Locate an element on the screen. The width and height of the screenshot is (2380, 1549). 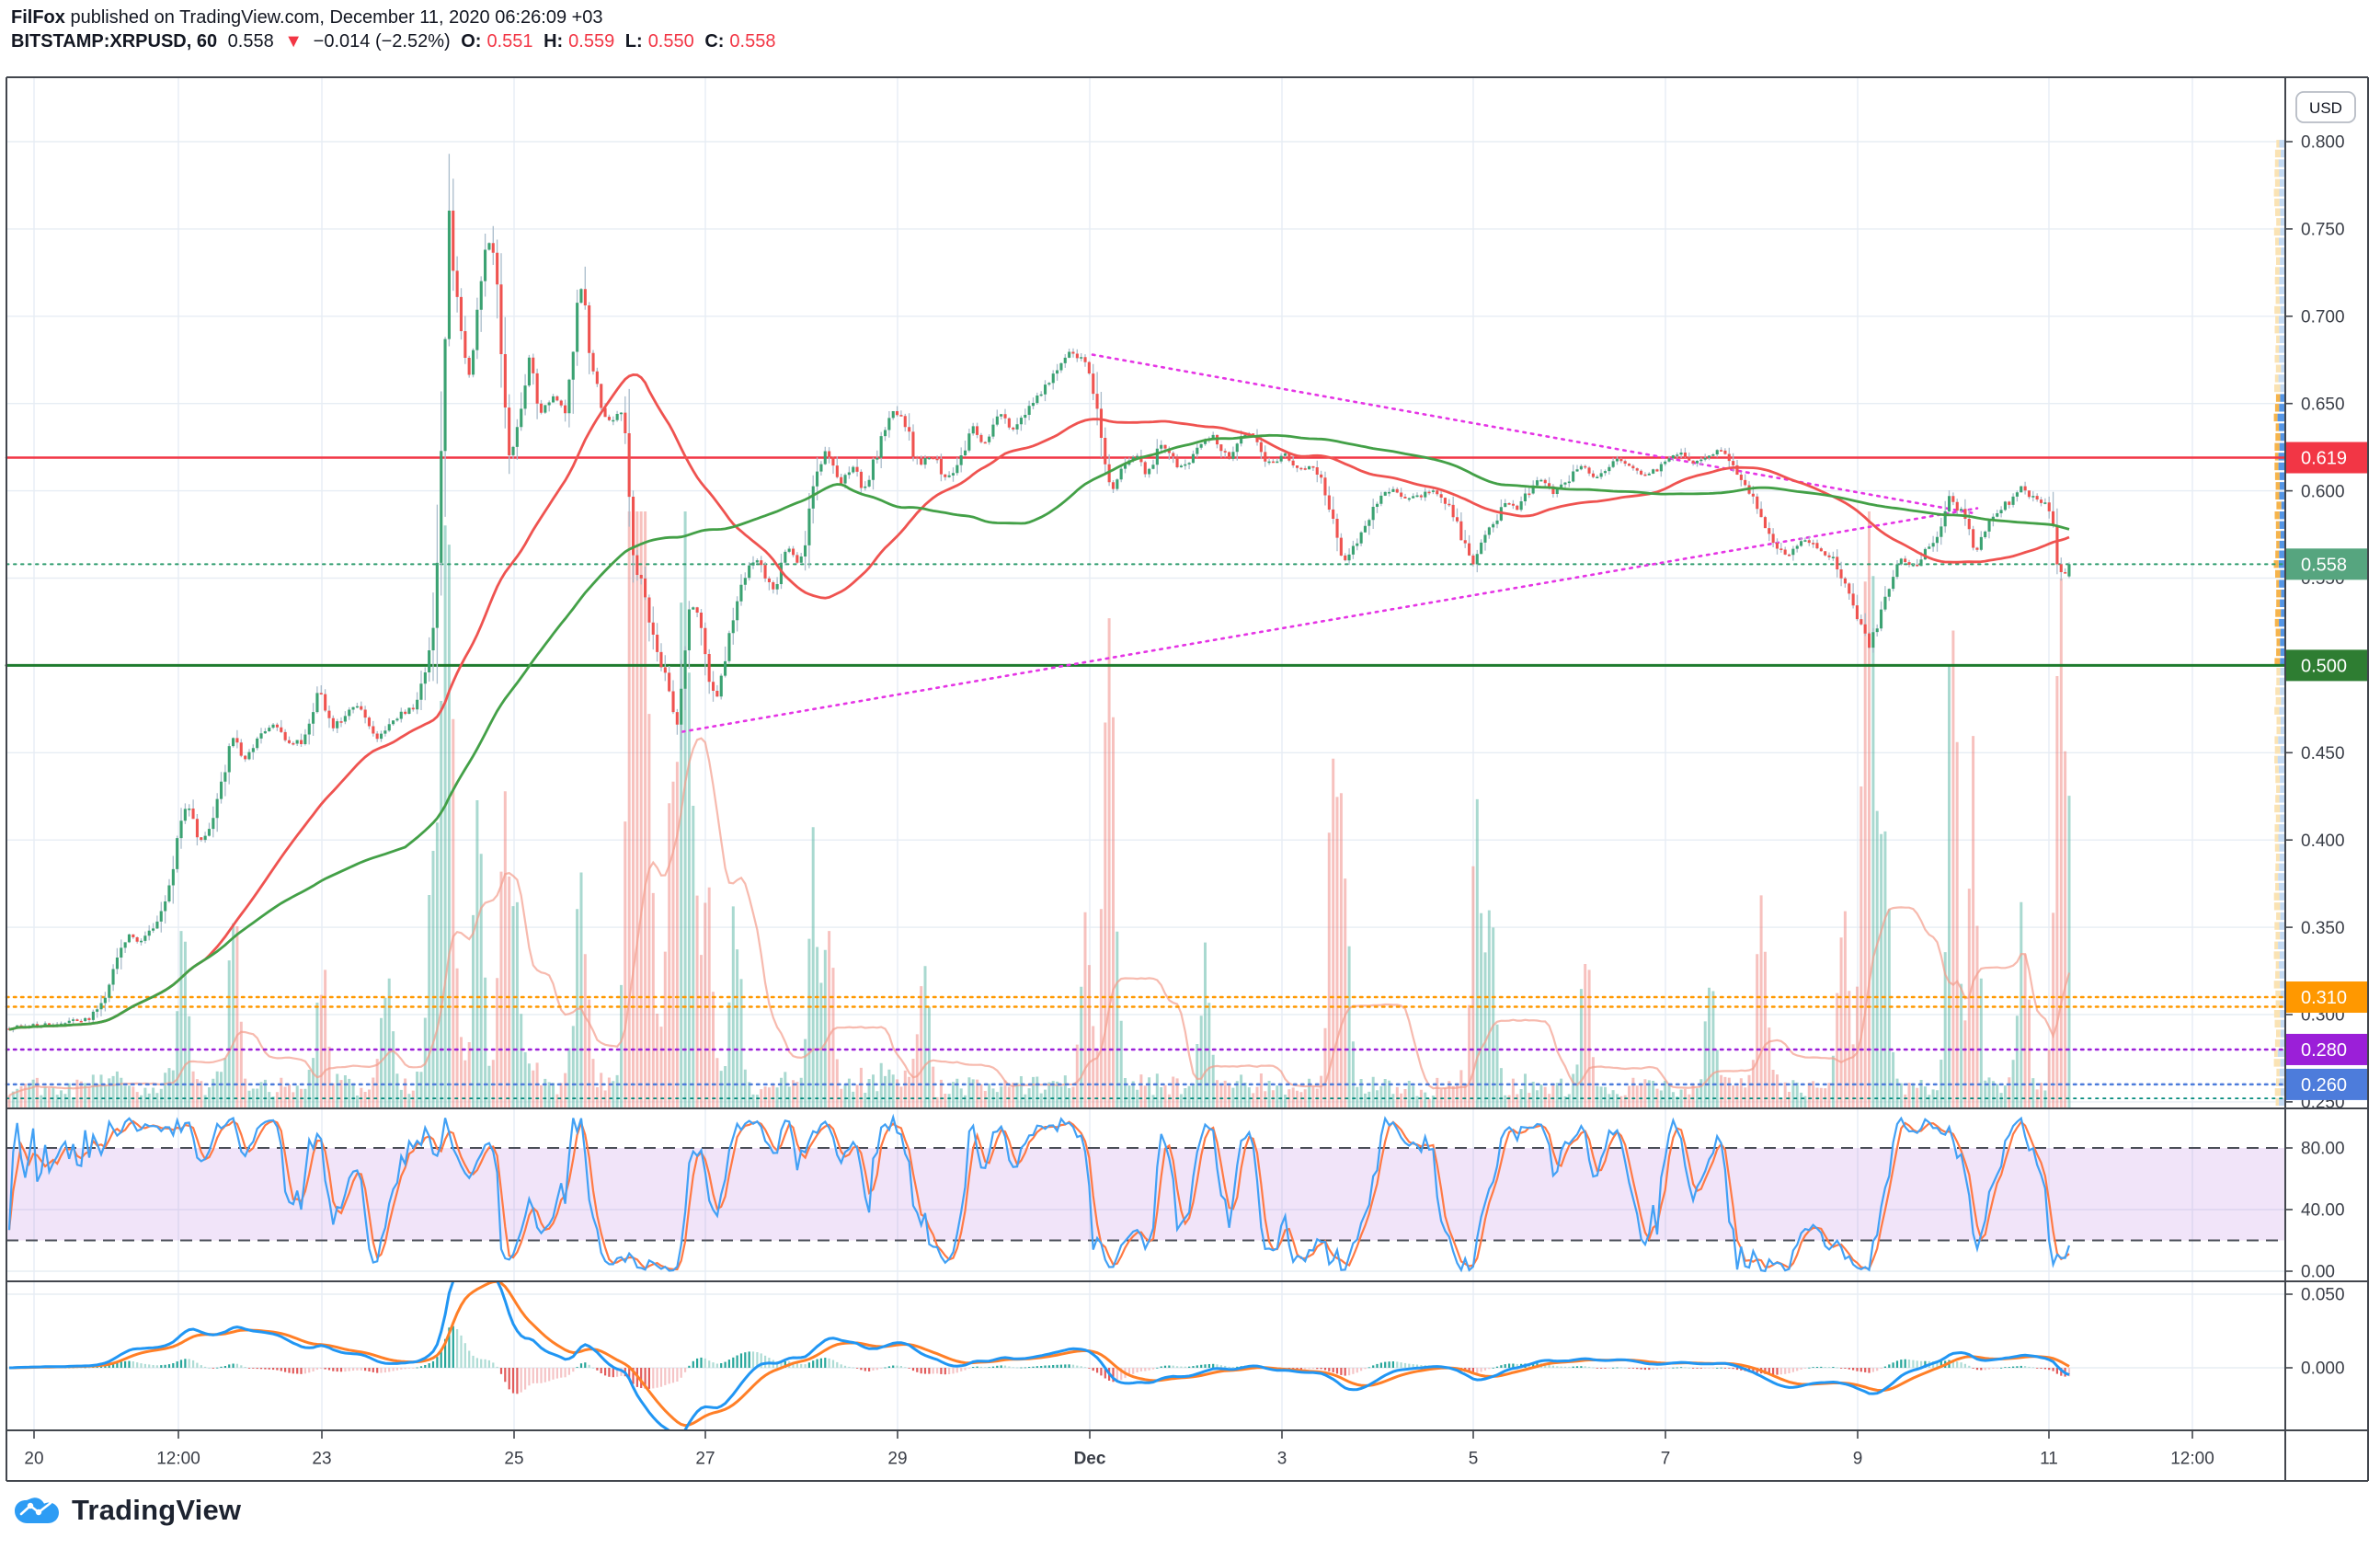
macd-tick-label: 0.050 is located at coordinates (2323, 1296).